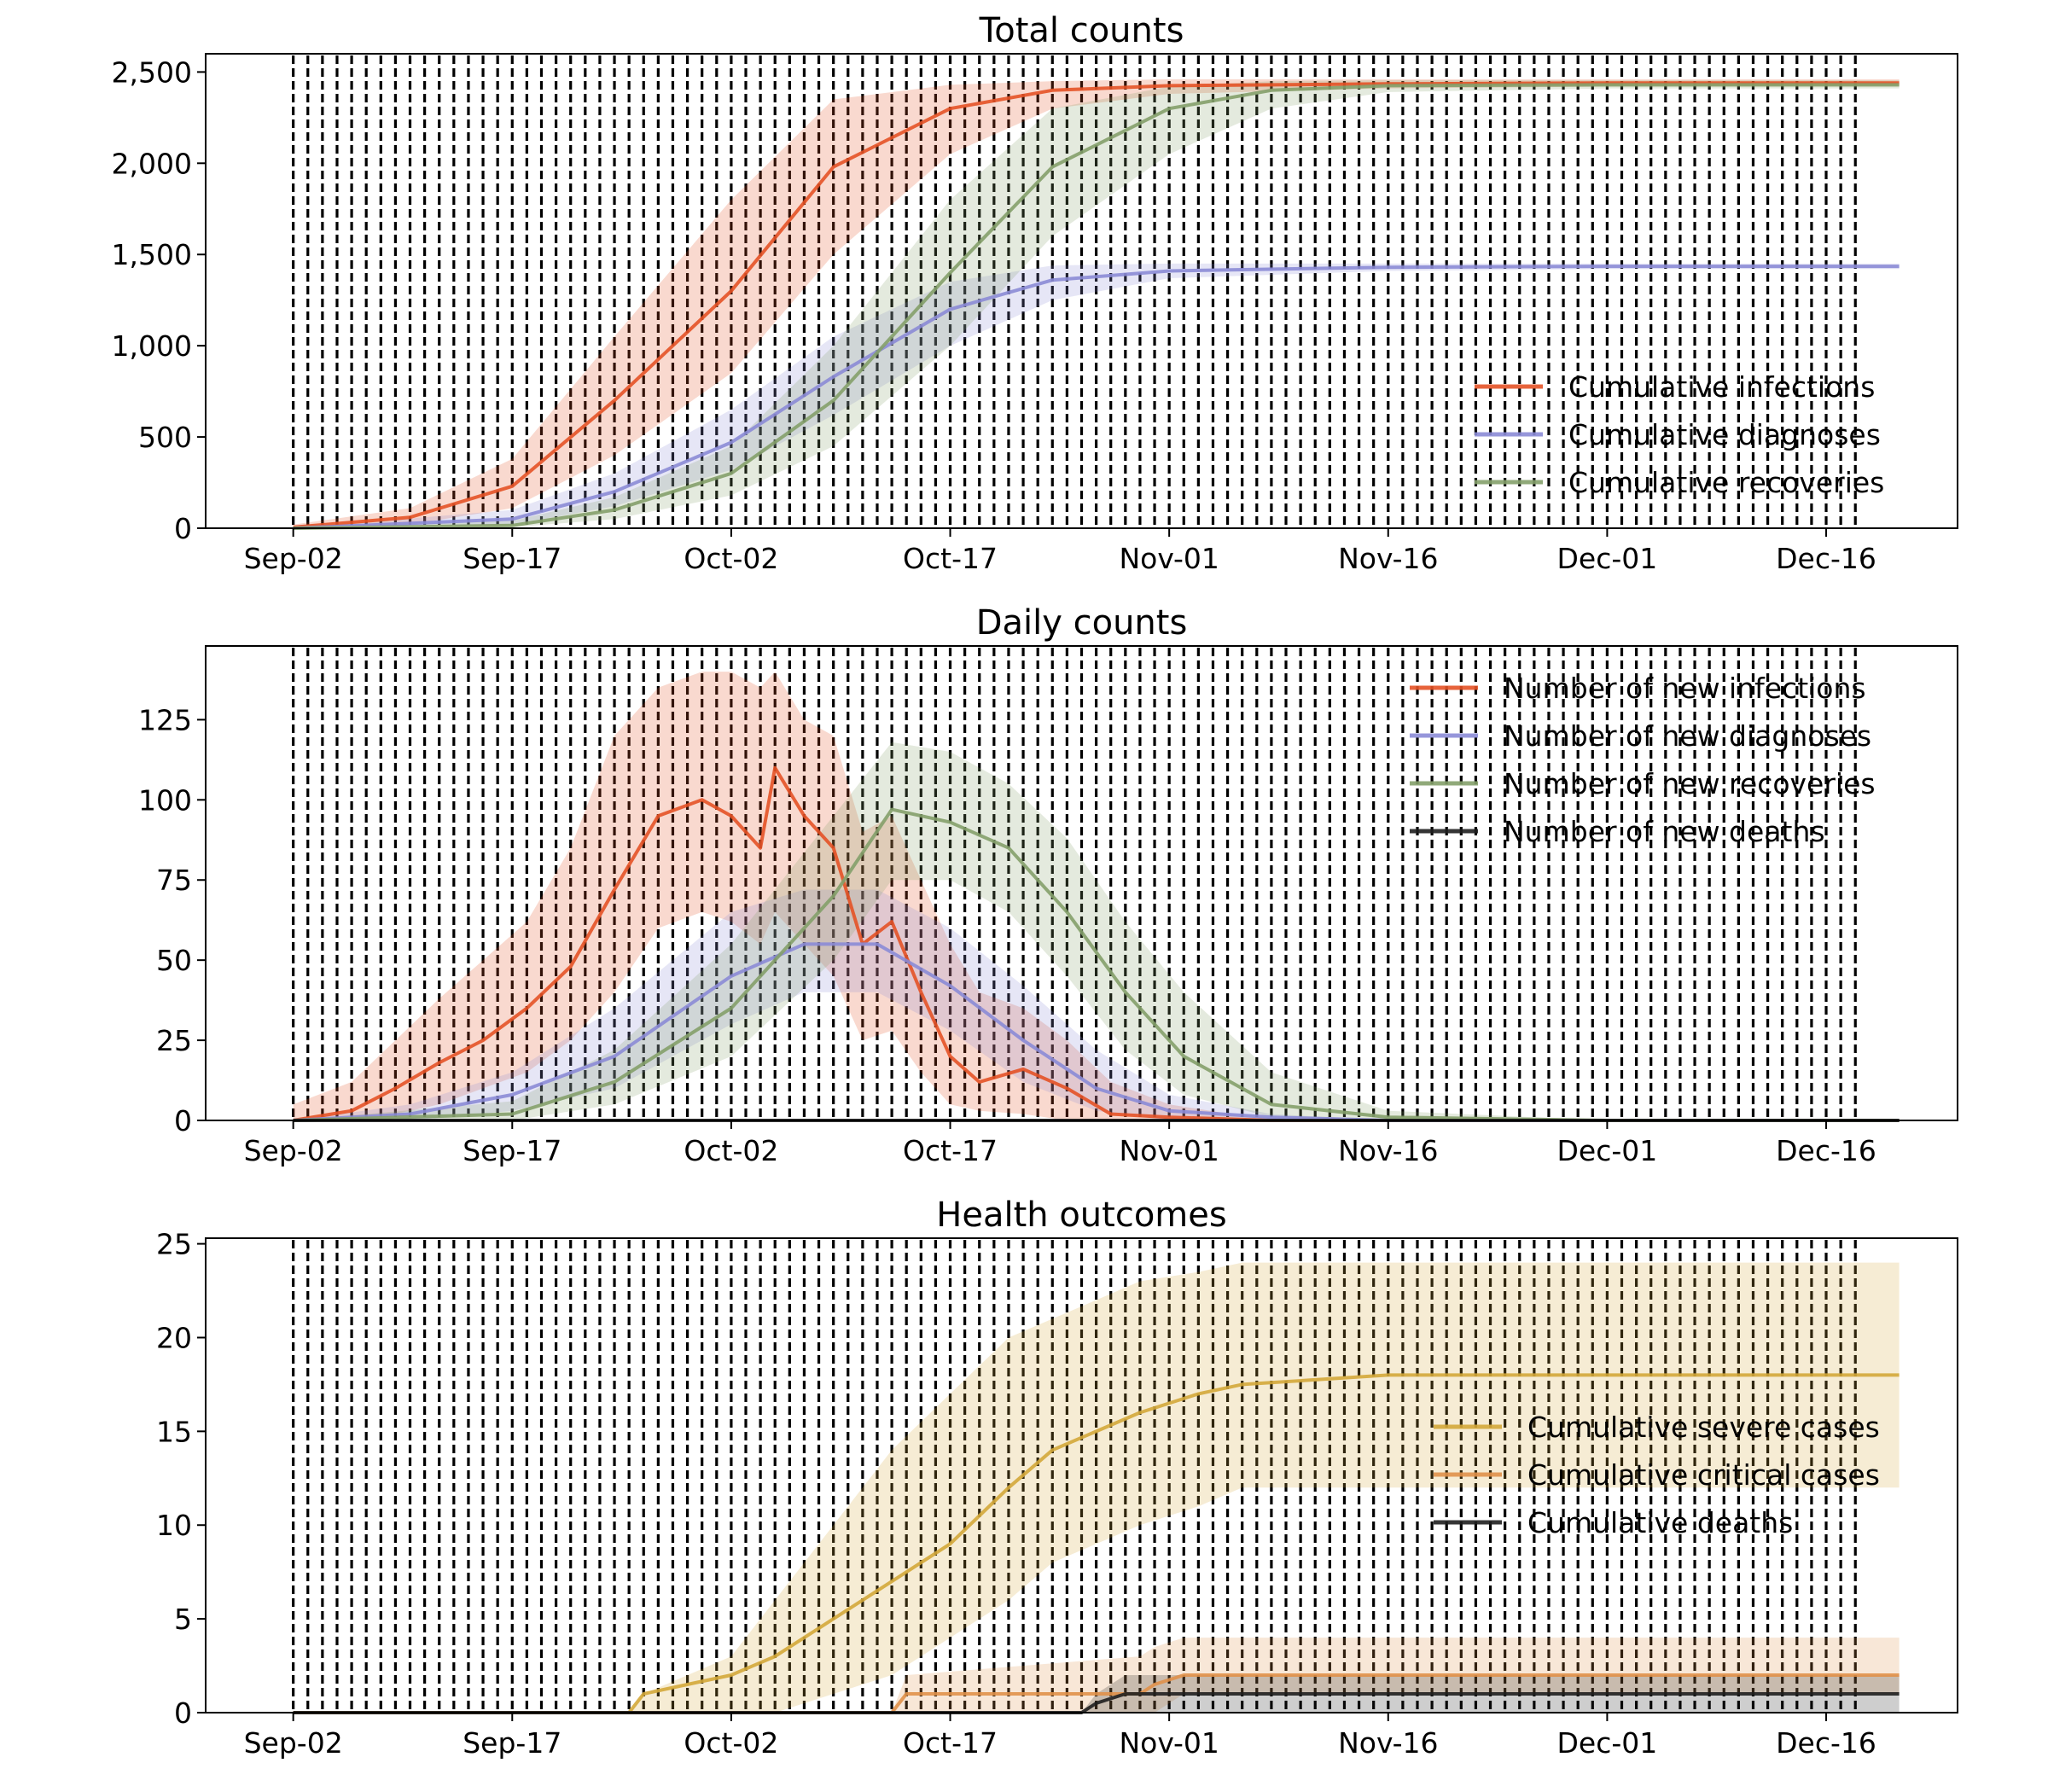  What do you see at coordinates (1703, 1475) in the screenshot?
I see `legend-label: Cumulative critical cases` at bounding box center [1703, 1475].